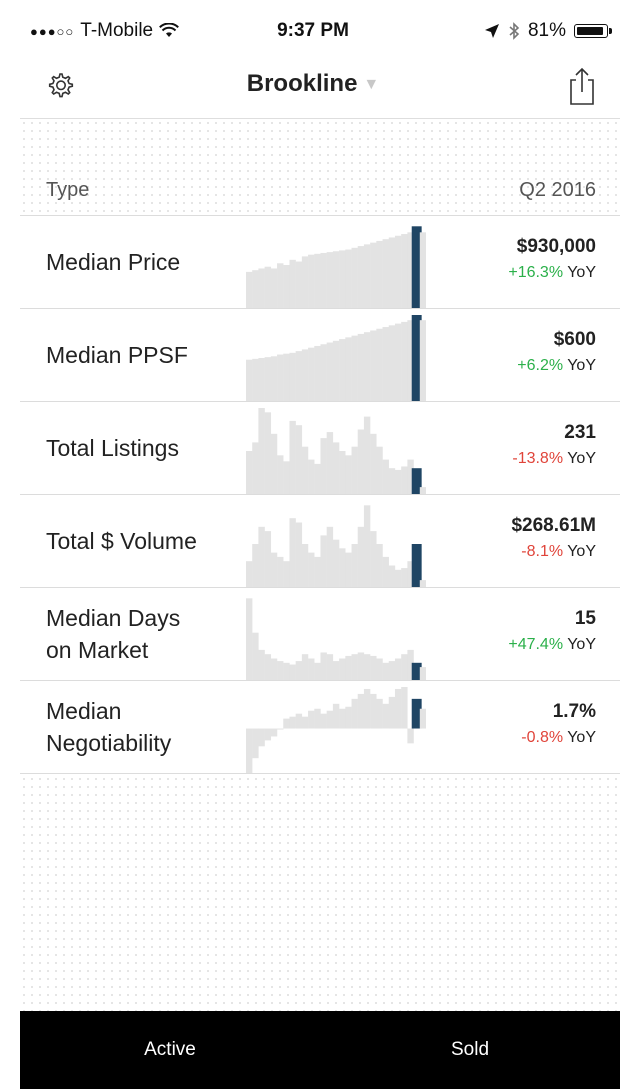  I want to click on metric-row-median-days-on-market: Median Days on Market 15 +47.4% YoY, so click(320, 633).